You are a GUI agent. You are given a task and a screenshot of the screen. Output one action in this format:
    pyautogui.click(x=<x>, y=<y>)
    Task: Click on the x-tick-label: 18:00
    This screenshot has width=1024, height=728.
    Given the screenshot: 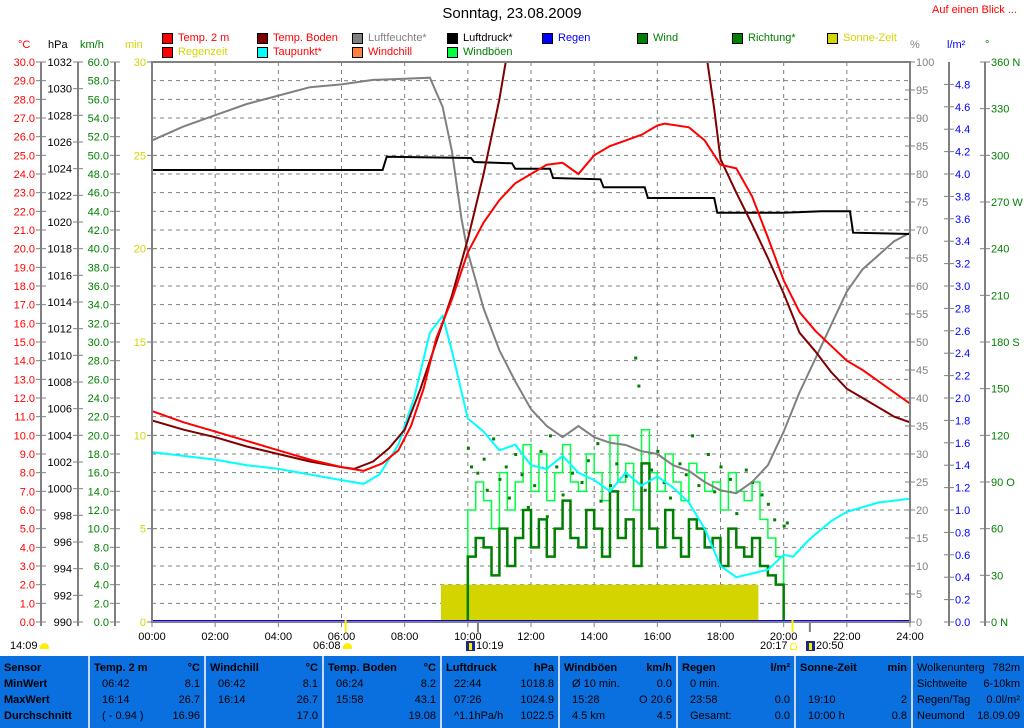 What is the action you would take?
    pyautogui.click(x=721, y=637)
    